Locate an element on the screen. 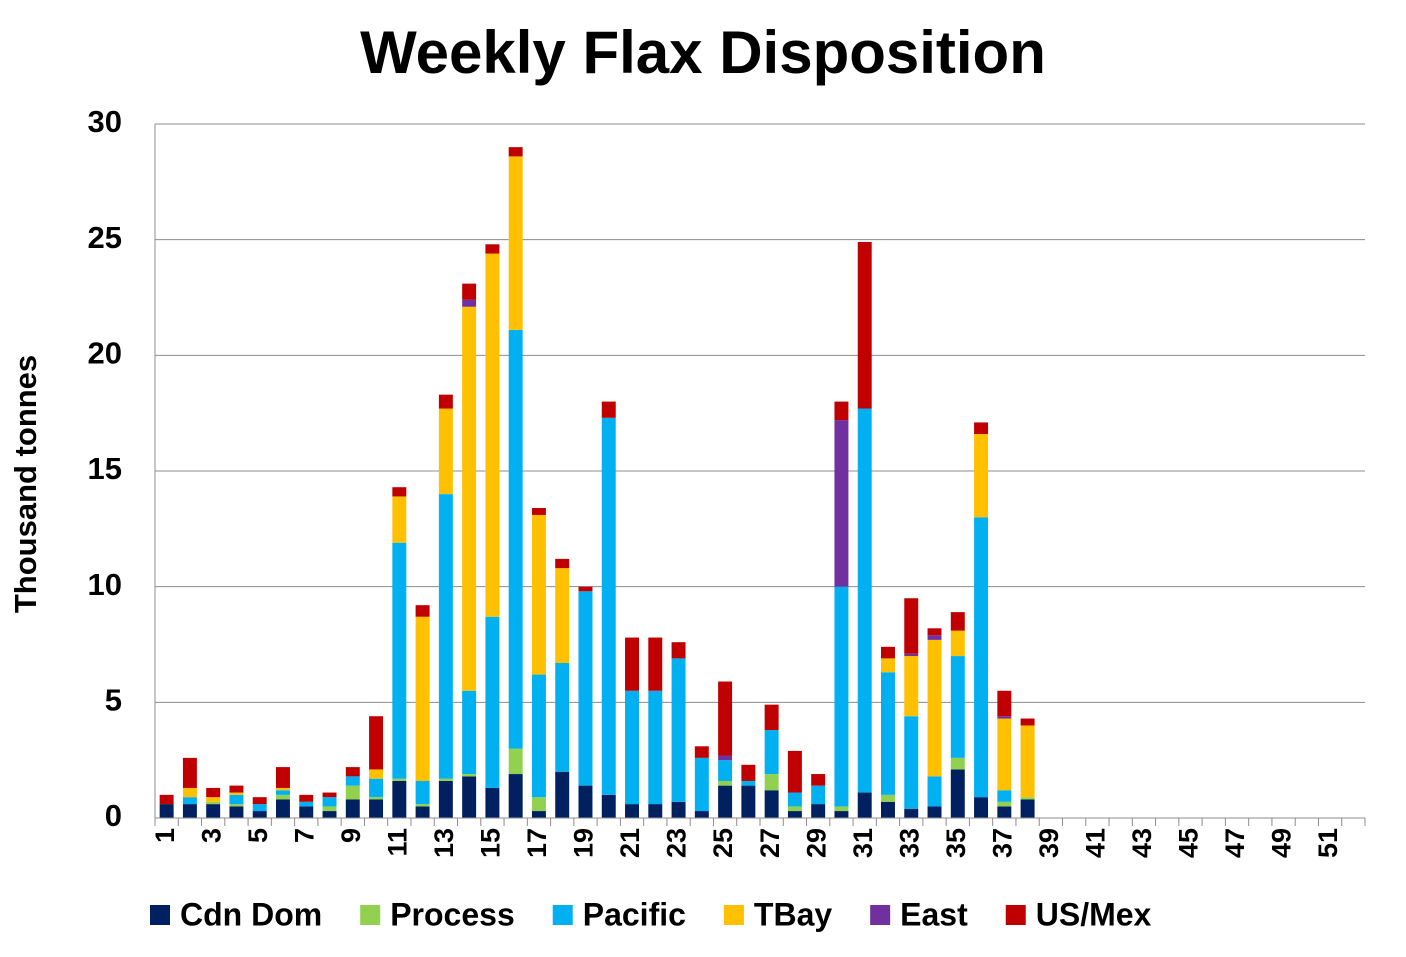  x-tick-label: 23 is located at coordinates (677, 843).